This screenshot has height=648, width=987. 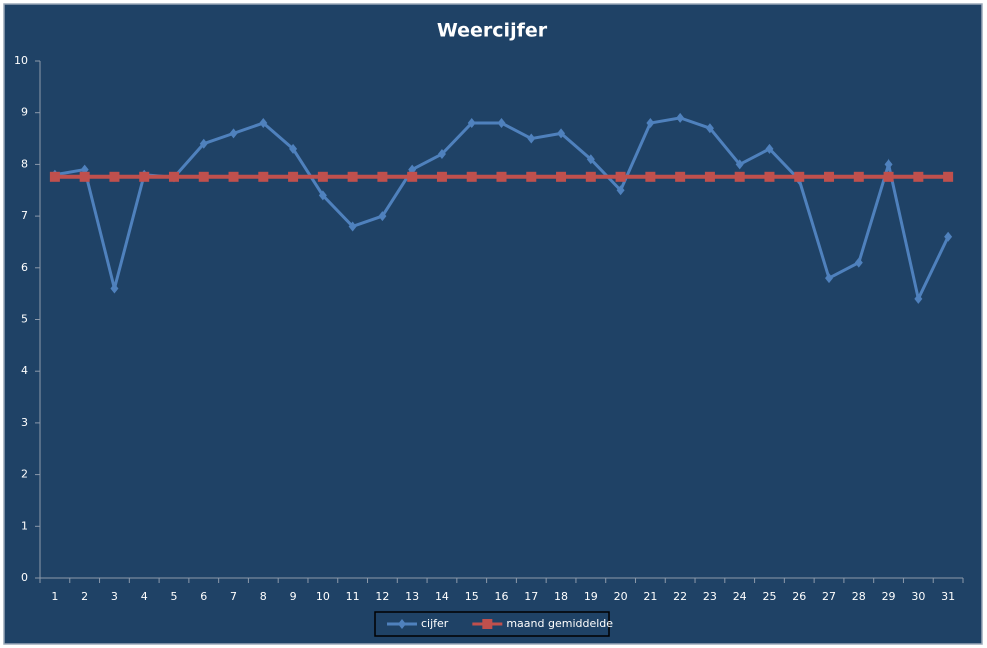 What do you see at coordinates (829, 596) in the screenshot?
I see `x-tick-label: 27` at bounding box center [829, 596].